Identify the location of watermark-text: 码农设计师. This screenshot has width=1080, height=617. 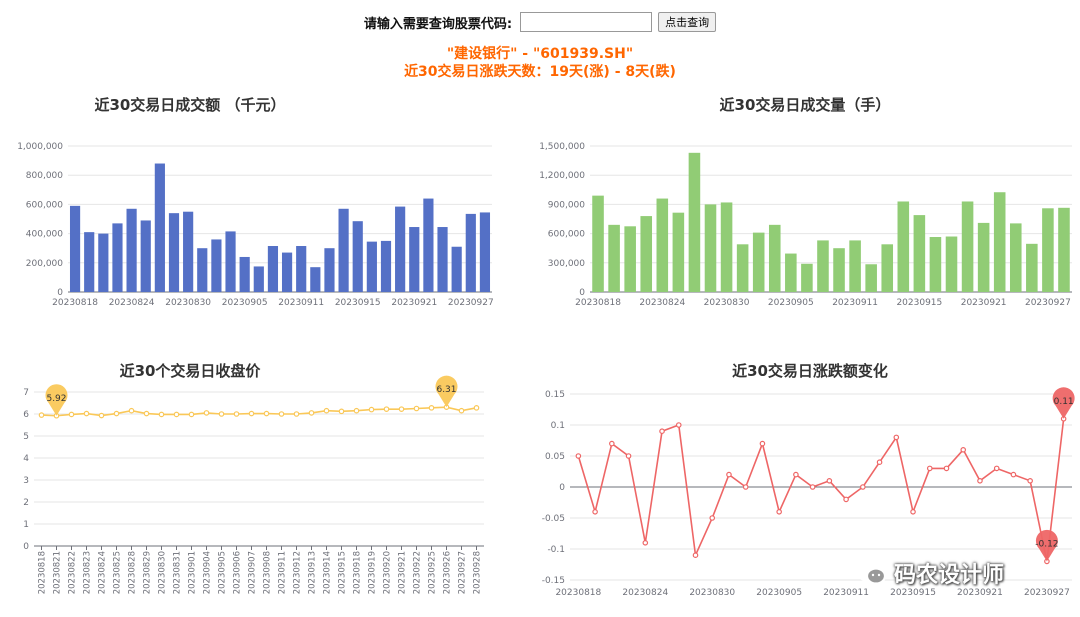
(949, 575).